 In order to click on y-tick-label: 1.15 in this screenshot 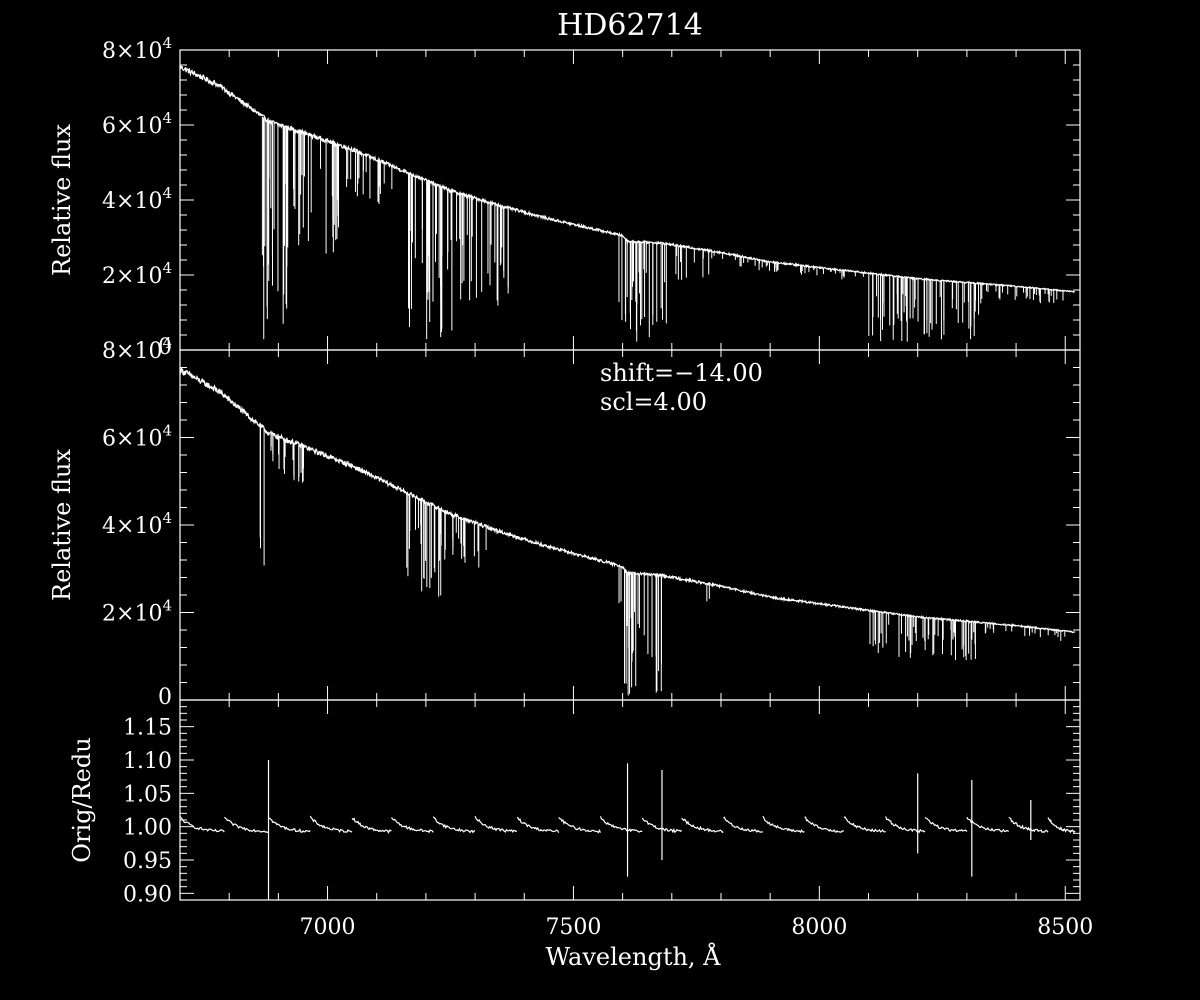, I will do `click(147, 728)`.